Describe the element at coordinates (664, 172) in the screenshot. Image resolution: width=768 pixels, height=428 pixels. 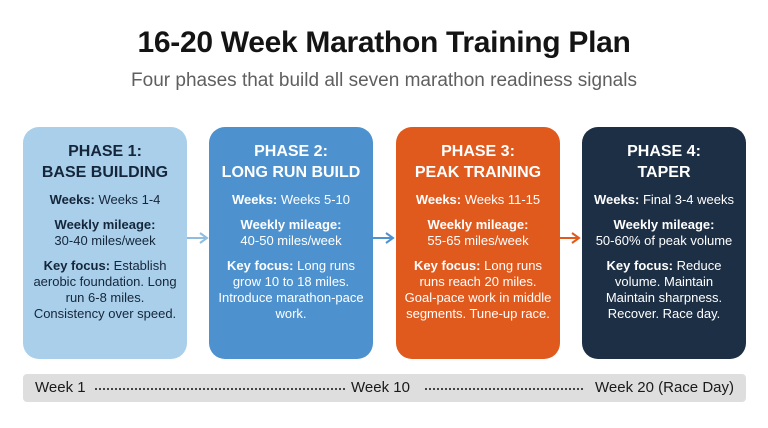
I see `phase-name: TAPER` at that location.